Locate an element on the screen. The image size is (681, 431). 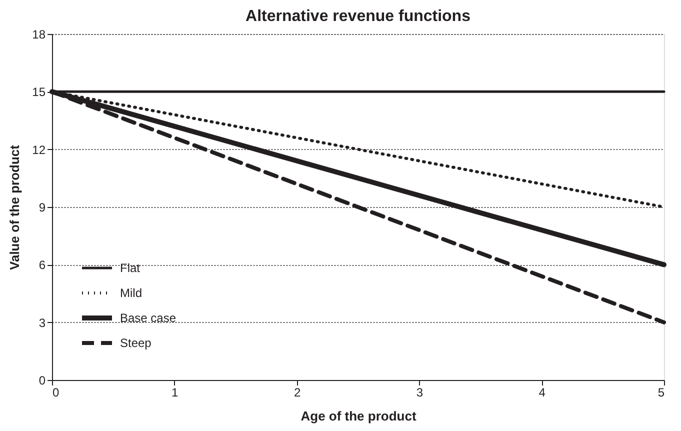
y-tick-label: 18 is located at coordinates (39, 35).